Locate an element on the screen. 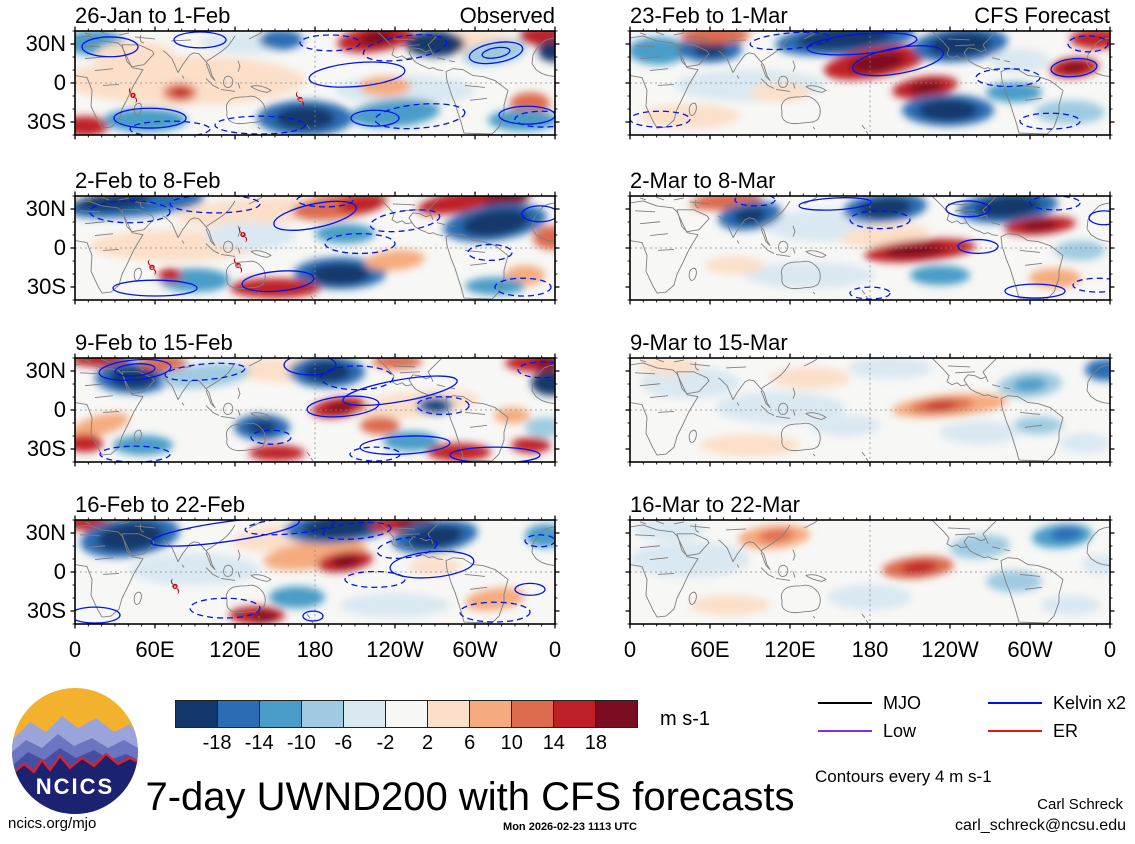  panel-title-row: 26-Jan to 1-Feb Observed is located at coordinates (315, 16).